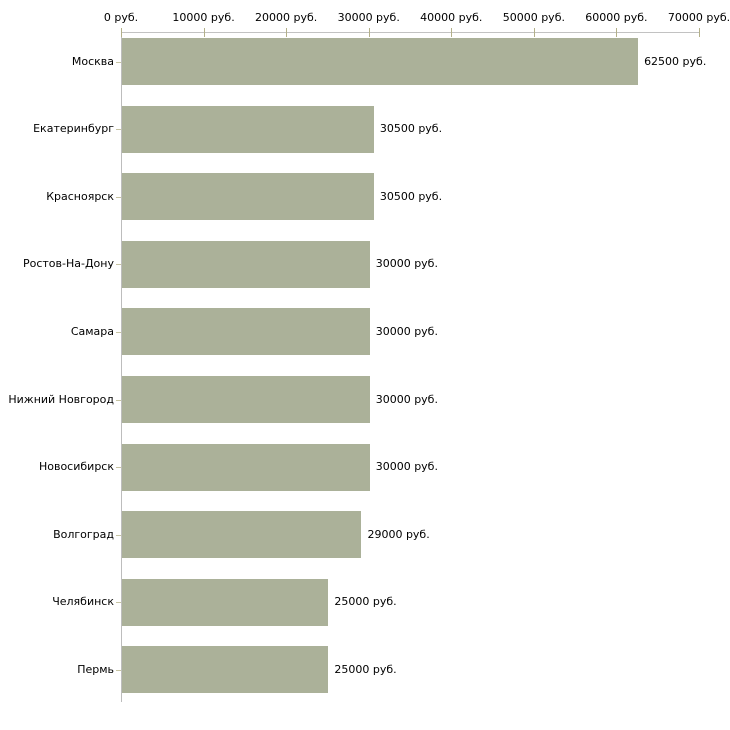  I want to click on x-axis-tick-label: 40000 руб., so click(451, 17).